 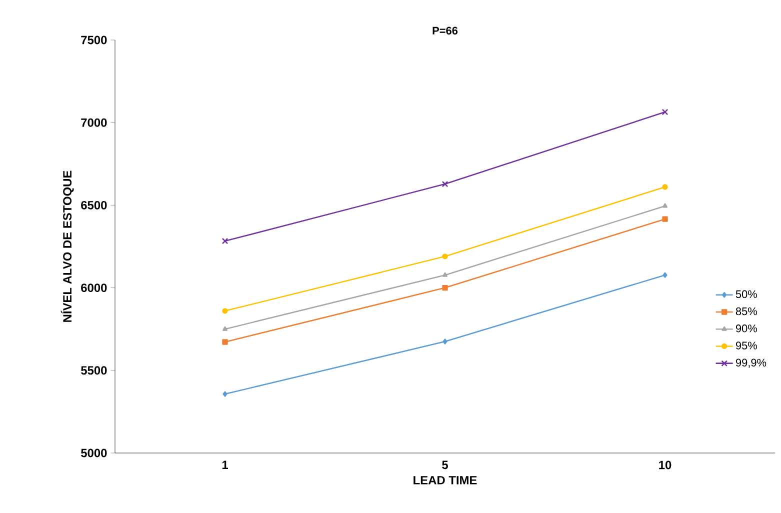 What do you see at coordinates (94, 122) in the screenshot?
I see `y-tick-label: 7000` at bounding box center [94, 122].